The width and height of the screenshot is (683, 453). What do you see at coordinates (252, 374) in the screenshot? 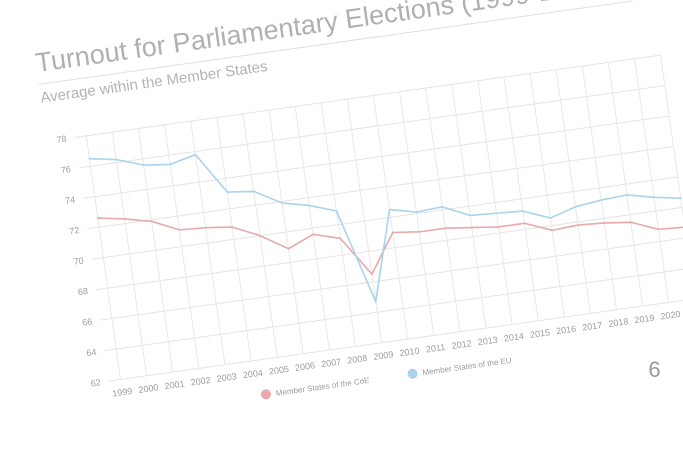
I see `x-tick-label: 2004` at bounding box center [252, 374].